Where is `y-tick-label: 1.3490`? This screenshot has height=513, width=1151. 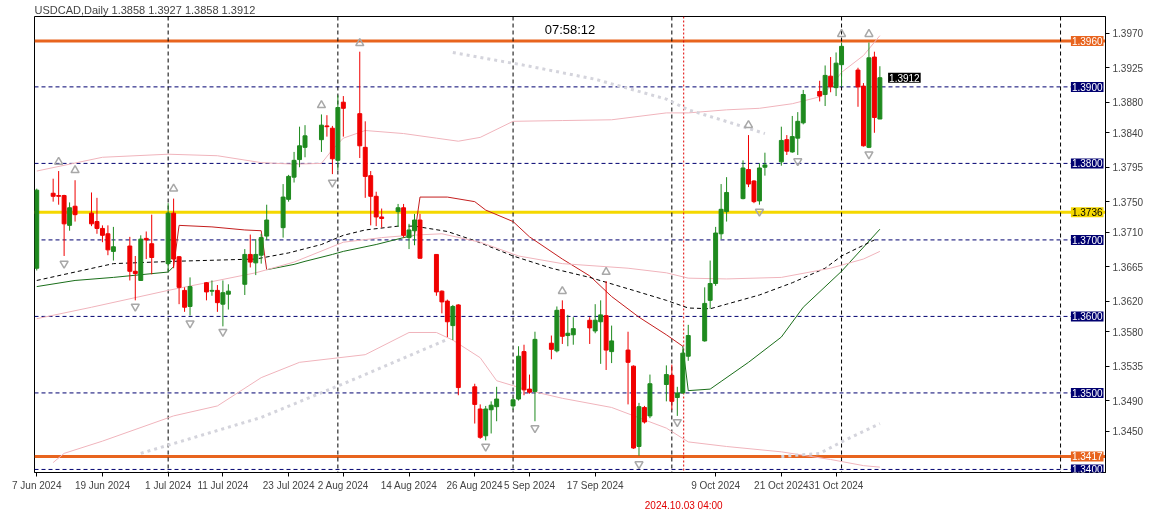 y-tick-label: 1.3490 is located at coordinates (1128, 401).